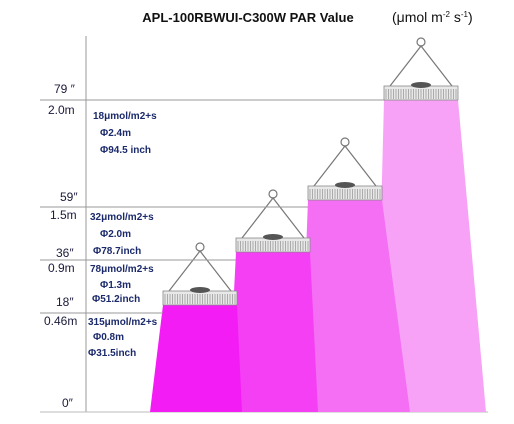  What do you see at coordinates (470, 17) in the screenshot?
I see `unit-part: )` at bounding box center [470, 17].